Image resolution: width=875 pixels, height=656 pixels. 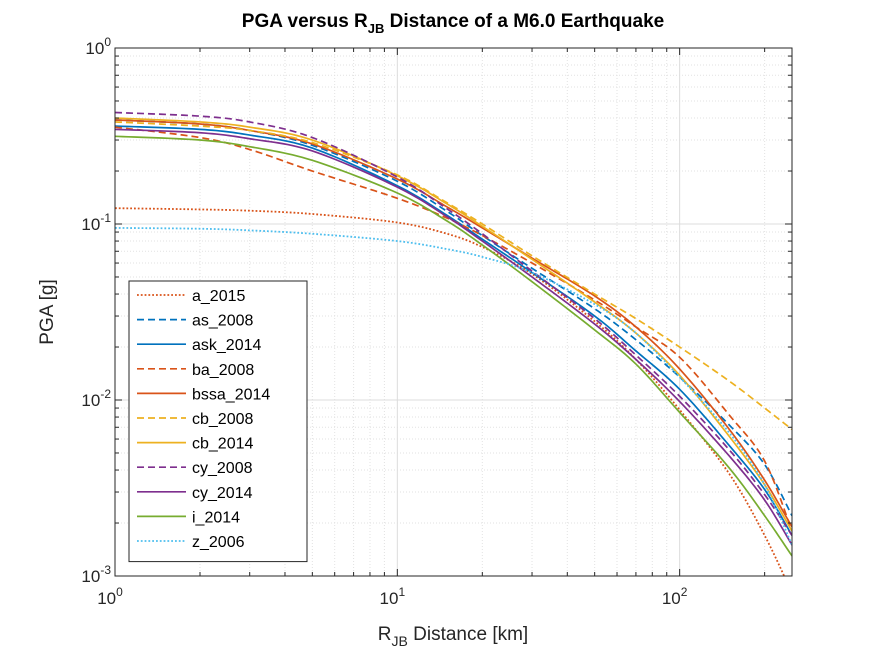 What do you see at coordinates (218, 296) in the screenshot?
I see `legend-label-a_2015: a_2015` at bounding box center [218, 296].